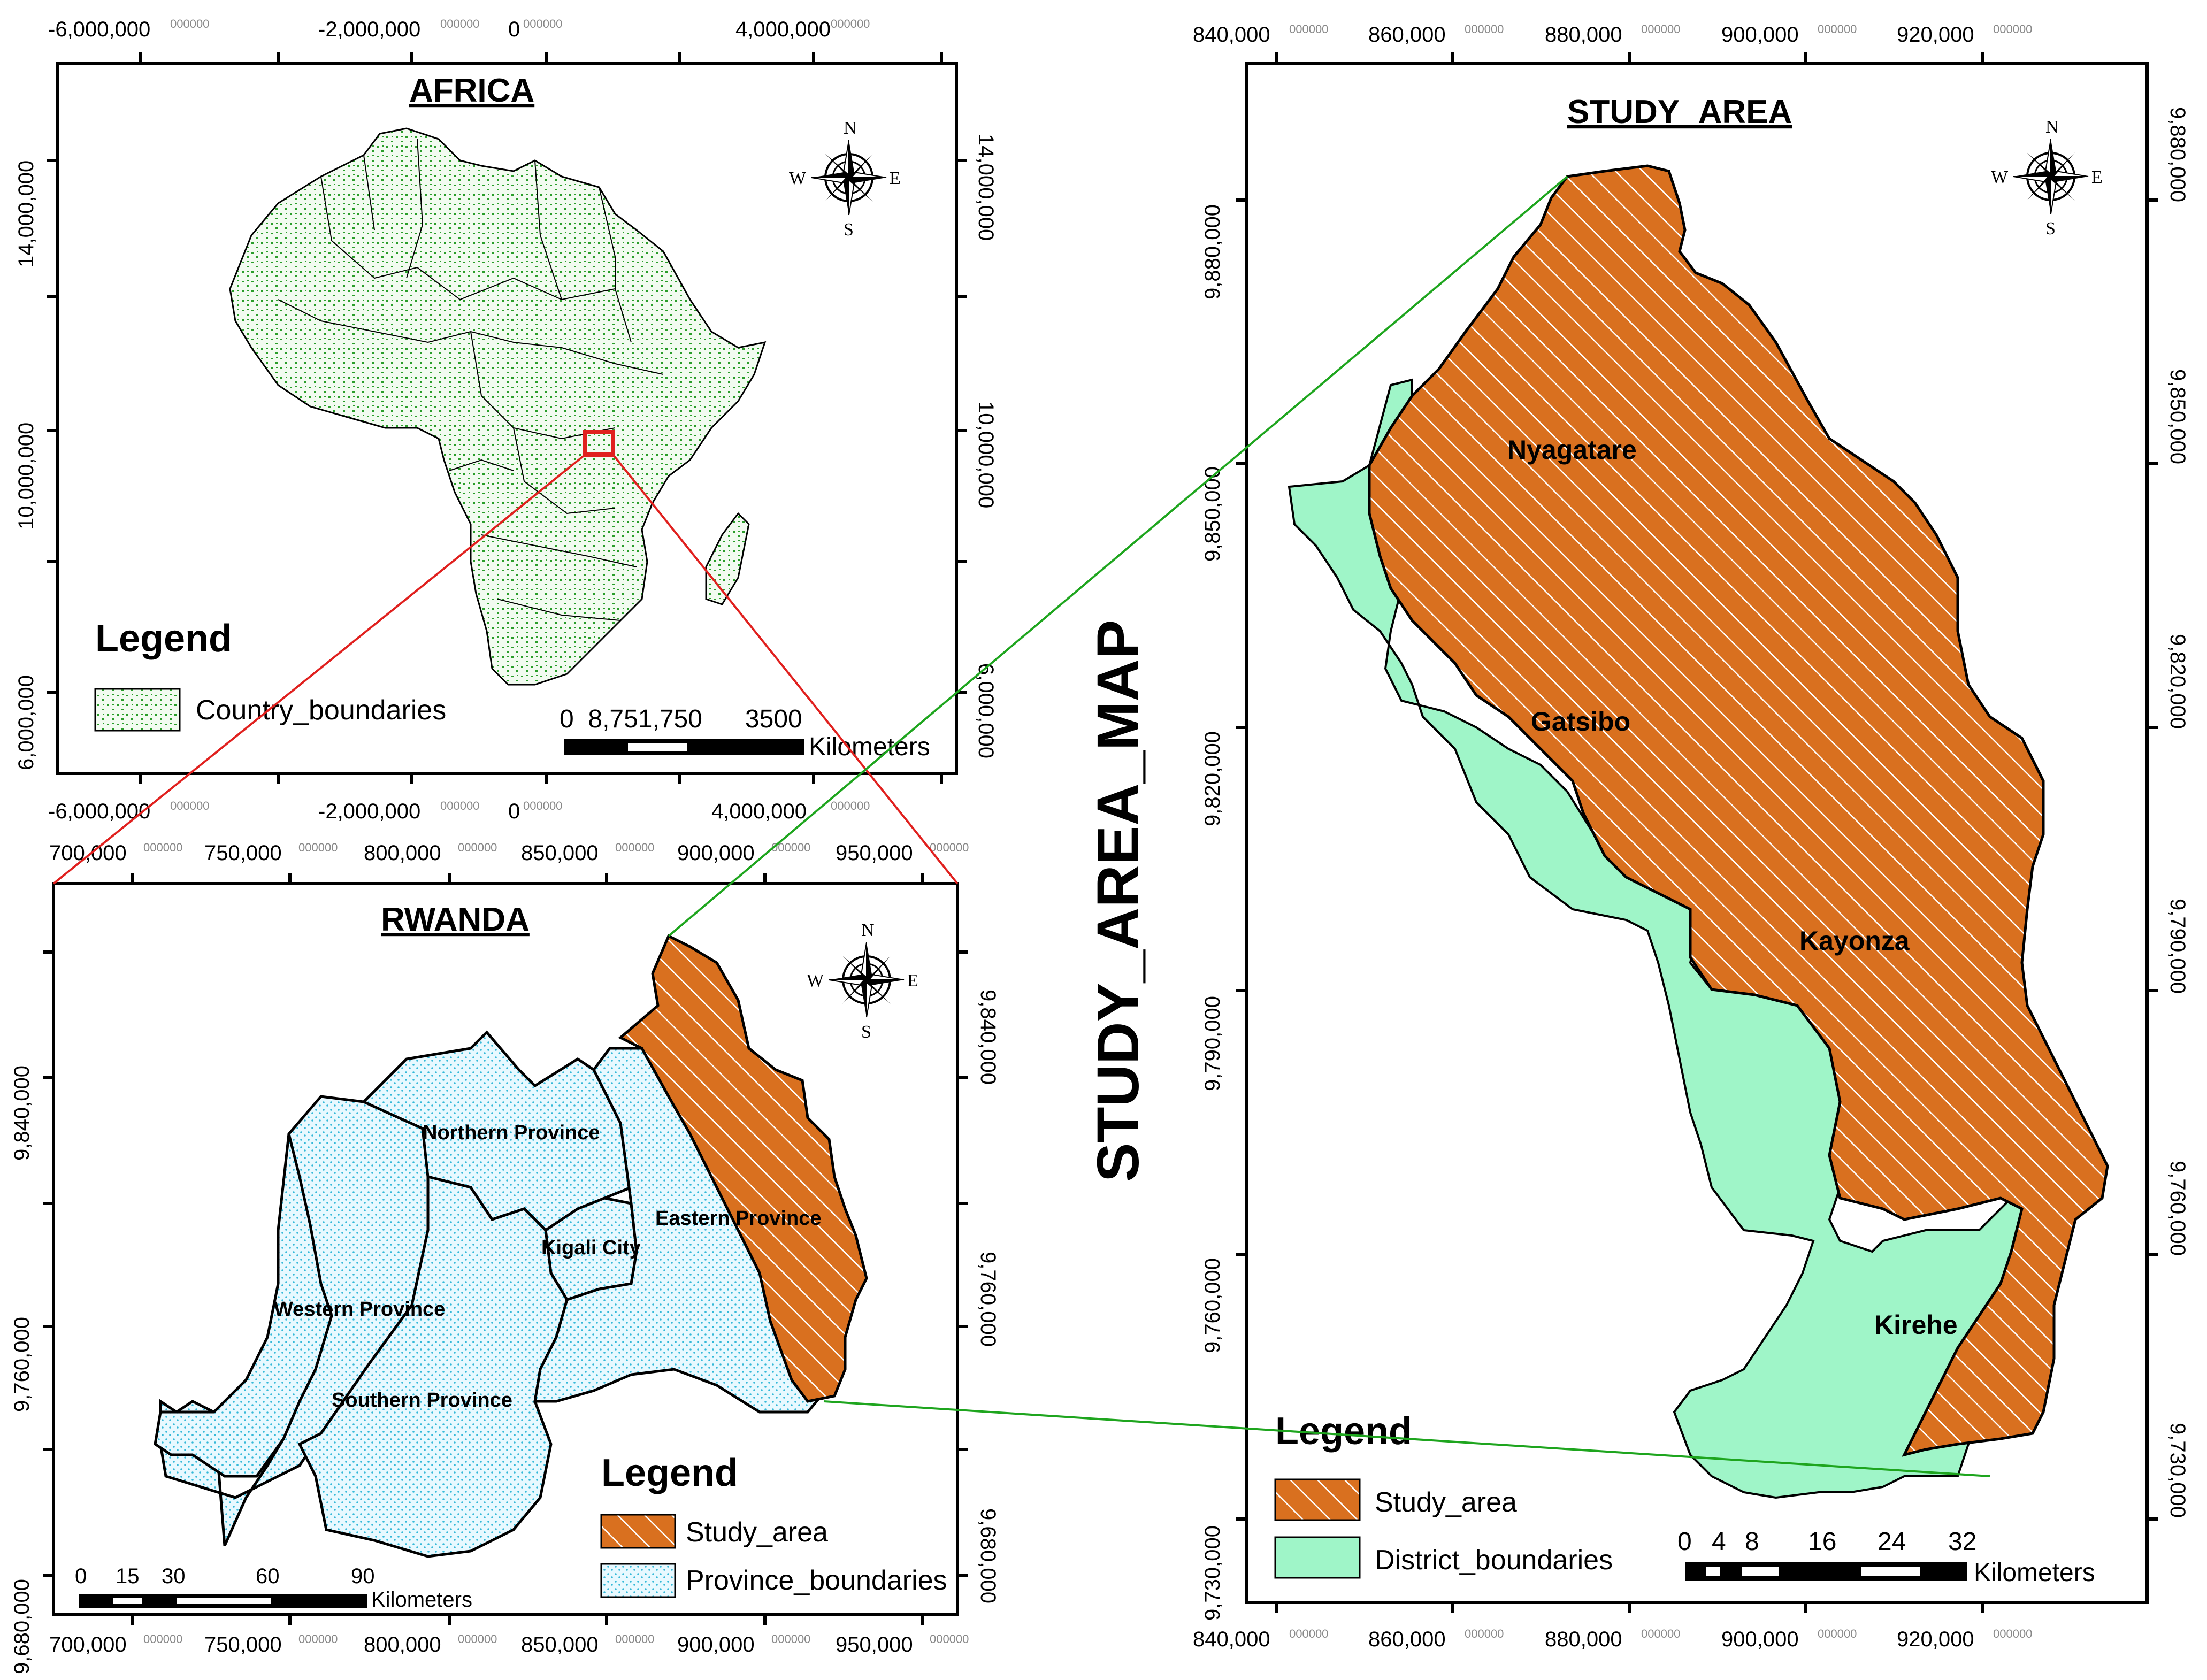 This screenshot has height=1680, width=2207. Describe the element at coordinates (1892, 1542) in the screenshot. I see `study-scale-number: 24` at that location.